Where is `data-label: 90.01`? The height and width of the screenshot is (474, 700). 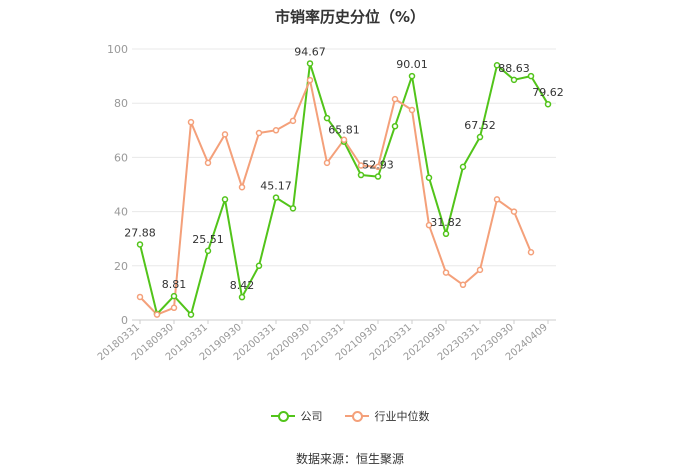
data-label: 90.01 is located at coordinates (412, 64).